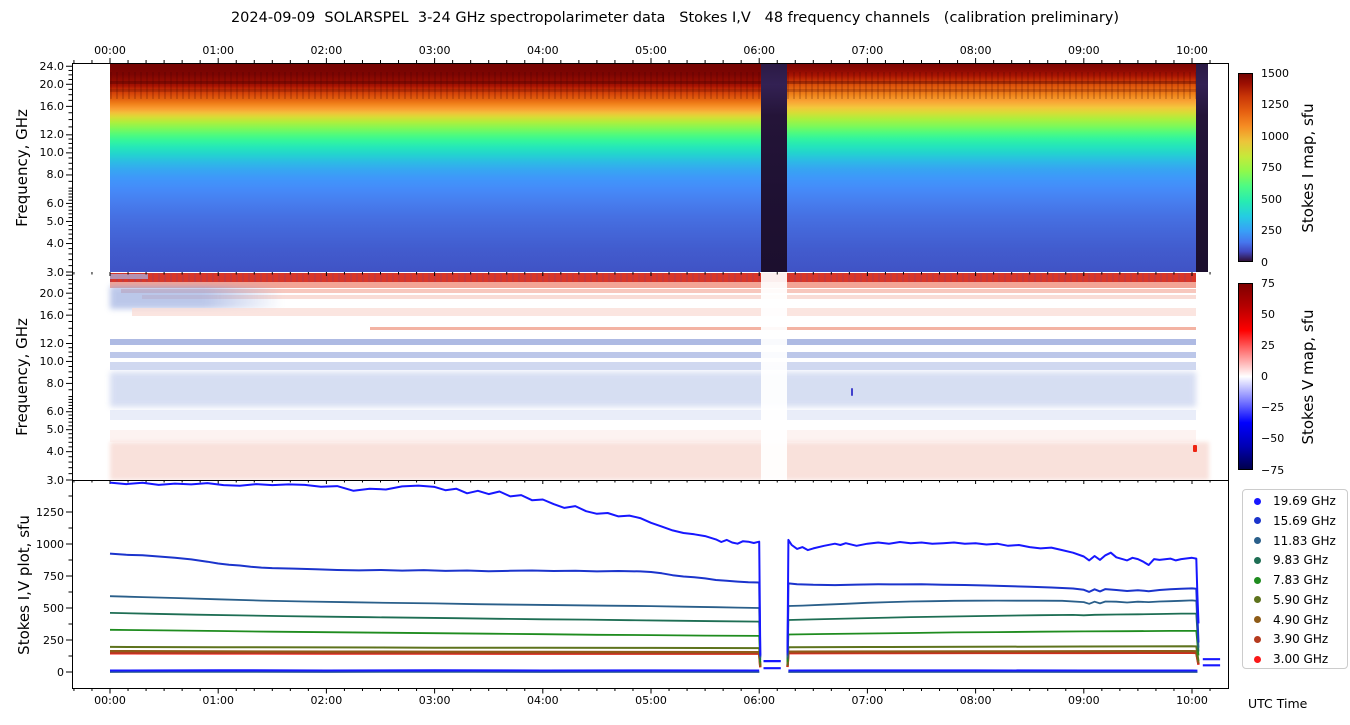  What do you see at coordinates (110, 700) in the screenshot?
I see `time-label-bottom: 00:00` at bounding box center [110, 700].